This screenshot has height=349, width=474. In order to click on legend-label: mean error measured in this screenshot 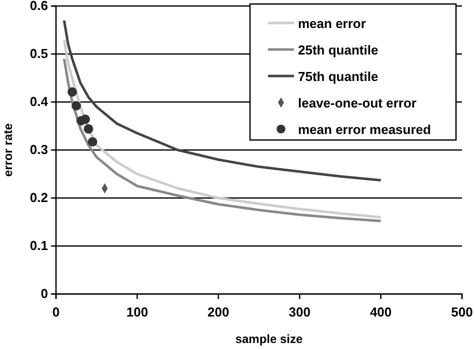, I will do `click(365, 129)`.